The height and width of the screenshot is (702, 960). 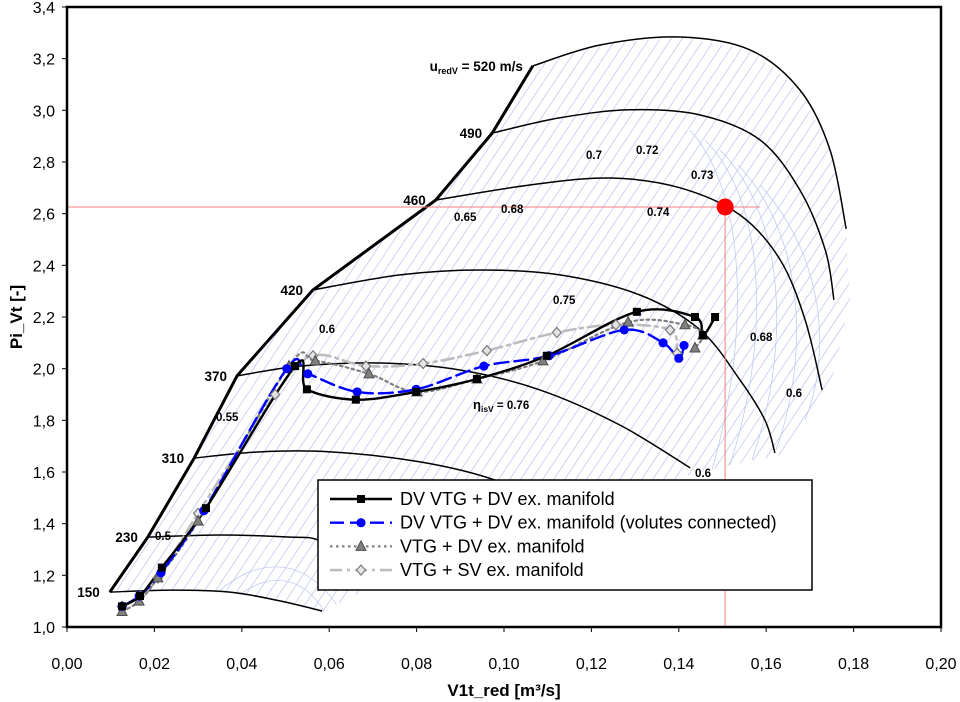 What do you see at coordinates (44, 266) in the screenshot?
I see `y-tick-label: 2,4` at bounding box center [44, 266].